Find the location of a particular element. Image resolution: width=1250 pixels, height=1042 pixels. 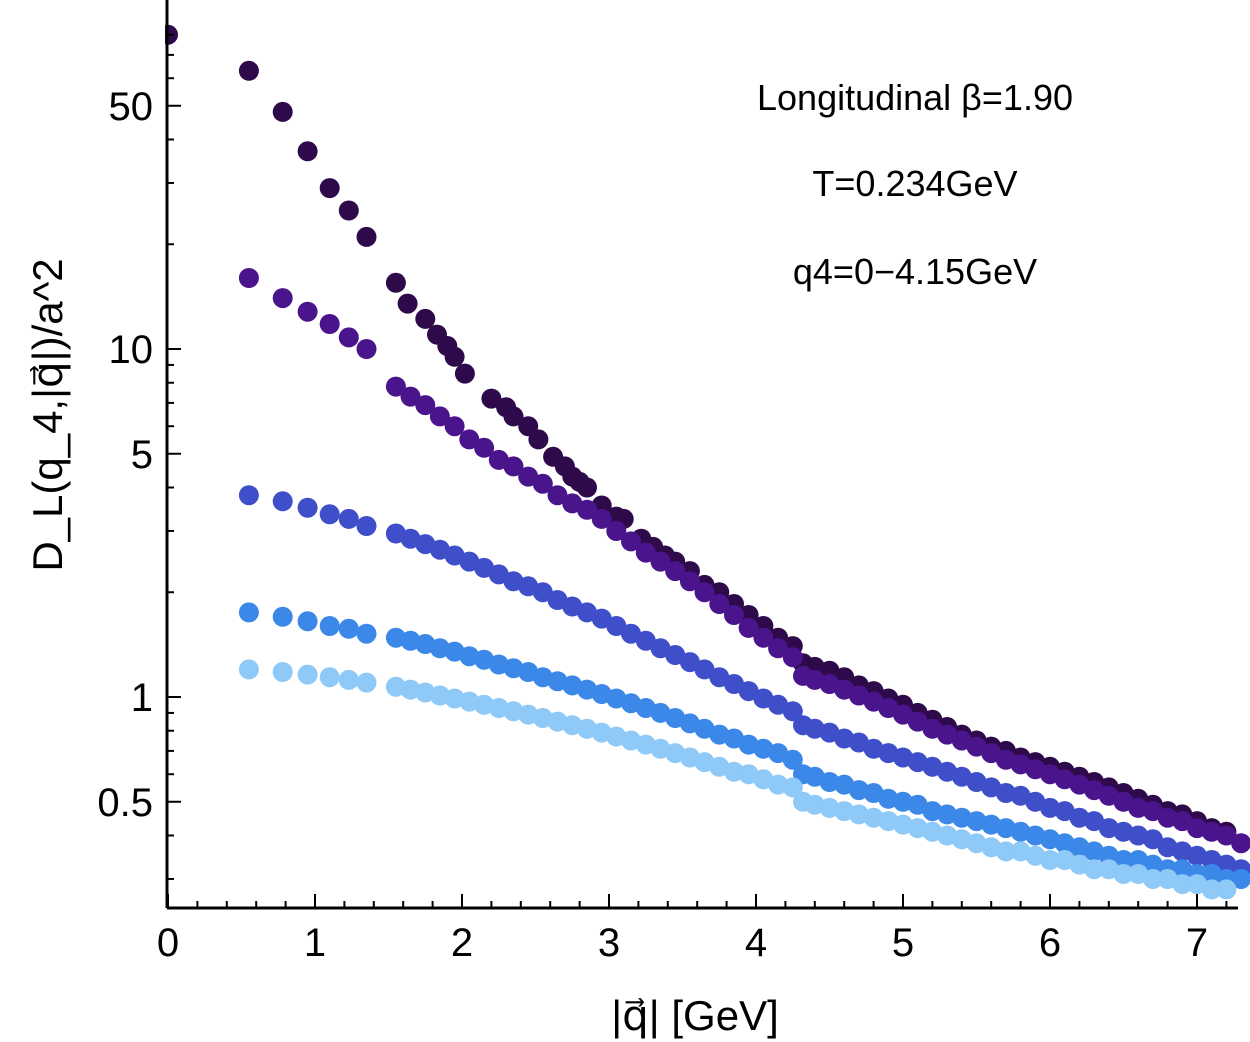

x-tick-label: 4 is located at coordinates (756, 943).